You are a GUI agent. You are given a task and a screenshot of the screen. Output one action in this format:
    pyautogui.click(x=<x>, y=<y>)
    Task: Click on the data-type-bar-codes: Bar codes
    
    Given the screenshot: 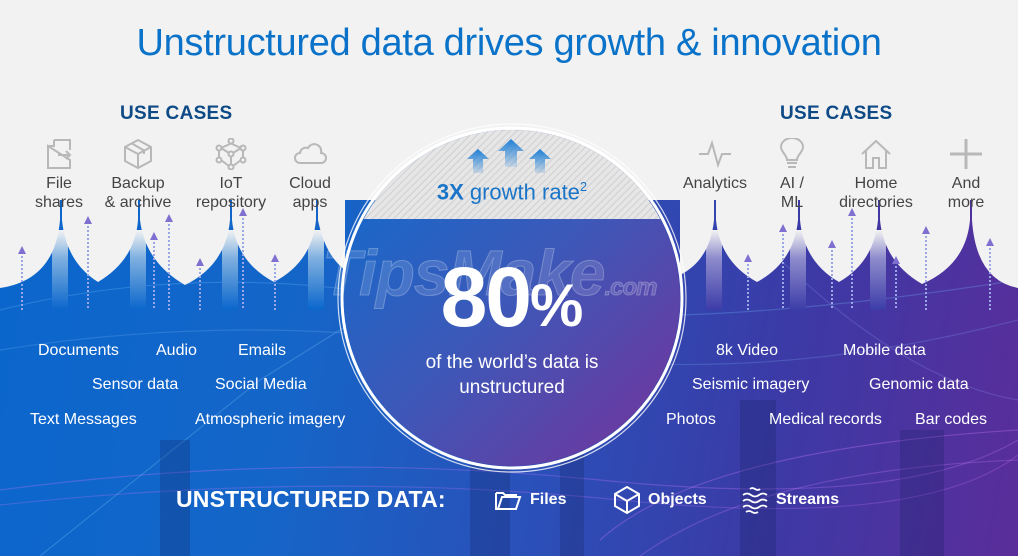 What is the action you would take?
    pyautogui.click(x=951, y=419)
    